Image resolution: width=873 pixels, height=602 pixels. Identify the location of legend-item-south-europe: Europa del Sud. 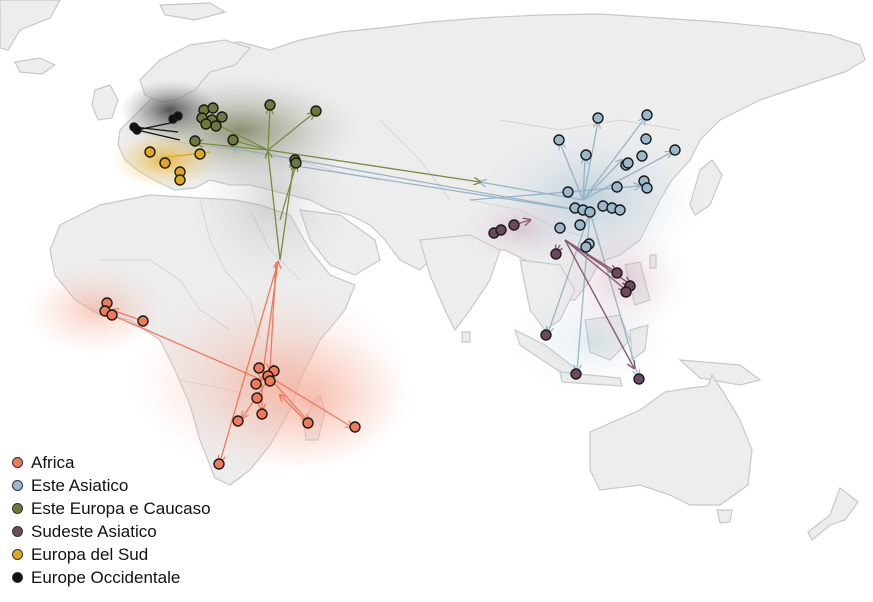
(111, 554).